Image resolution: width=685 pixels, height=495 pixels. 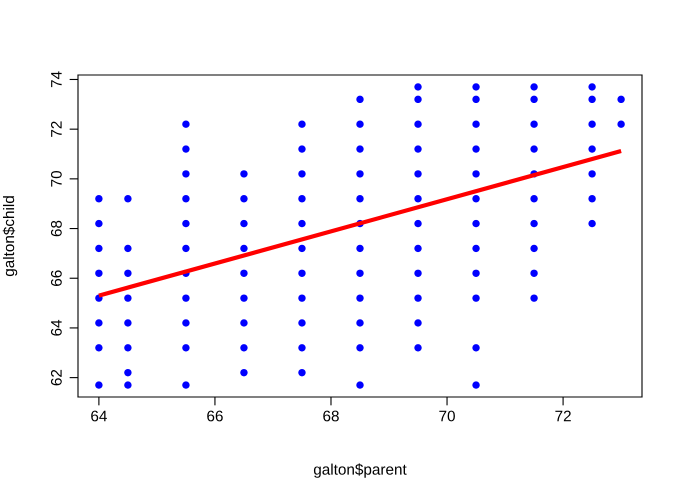 I want to click on y-tick-label: 72, so click(x=56, y=129).